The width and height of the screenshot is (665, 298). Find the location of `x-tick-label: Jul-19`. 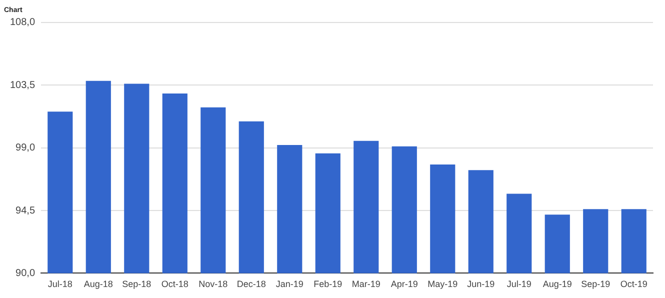

x-tick-label: Jul-19 is located at coordinates (519, 284).